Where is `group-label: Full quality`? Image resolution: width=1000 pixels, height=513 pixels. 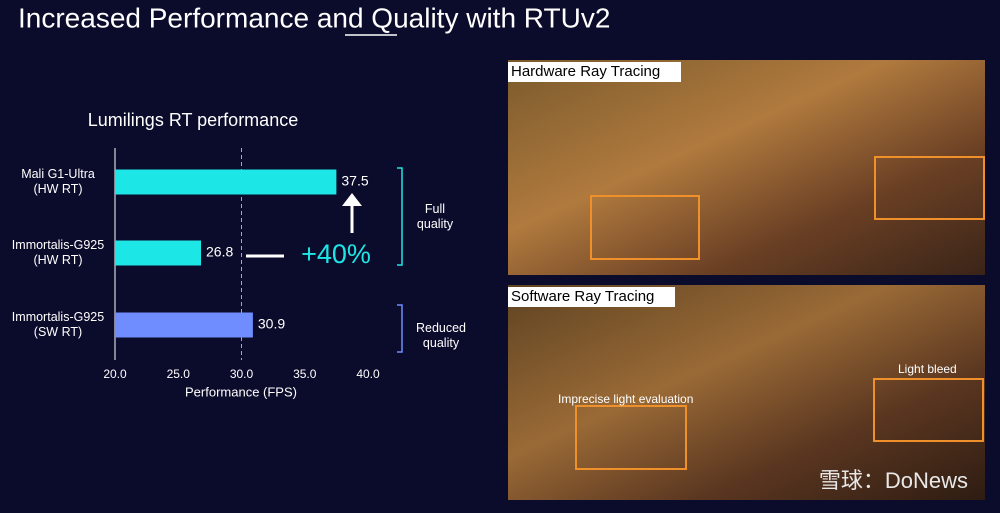
group-label: Full quality is located at coordinates (435, 216).